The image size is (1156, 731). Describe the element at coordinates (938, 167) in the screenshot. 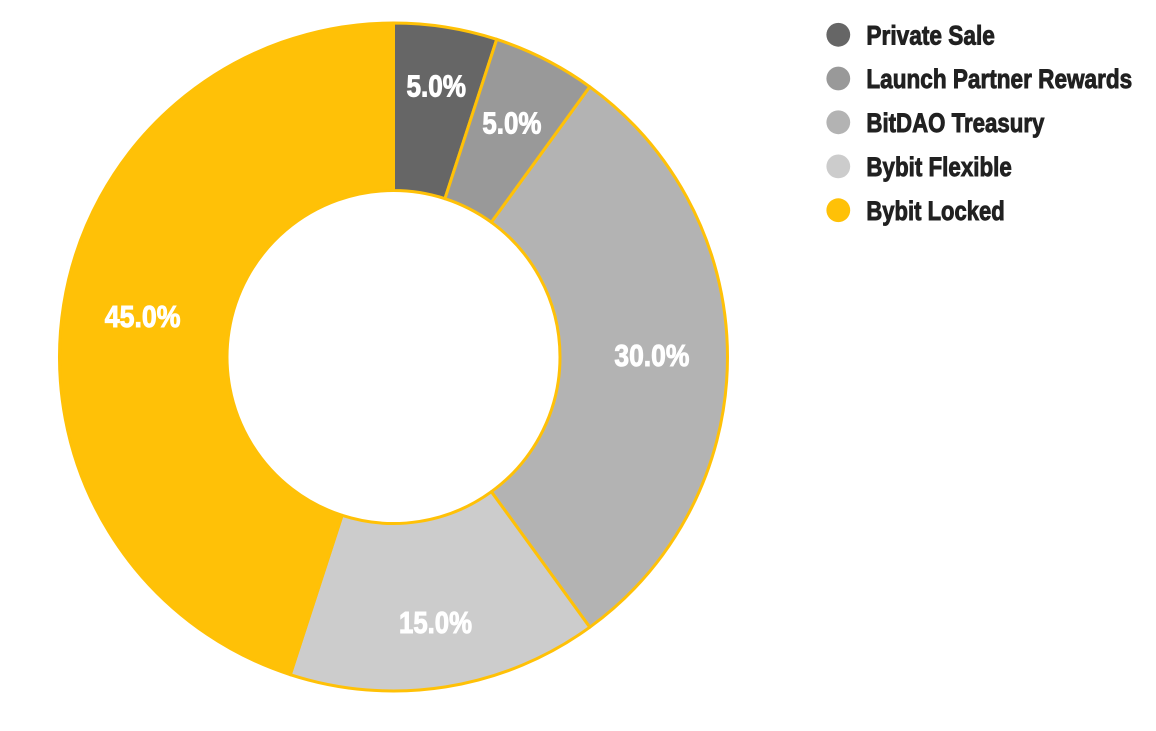

I see `svg-text: Bybit Flexible` at that location.